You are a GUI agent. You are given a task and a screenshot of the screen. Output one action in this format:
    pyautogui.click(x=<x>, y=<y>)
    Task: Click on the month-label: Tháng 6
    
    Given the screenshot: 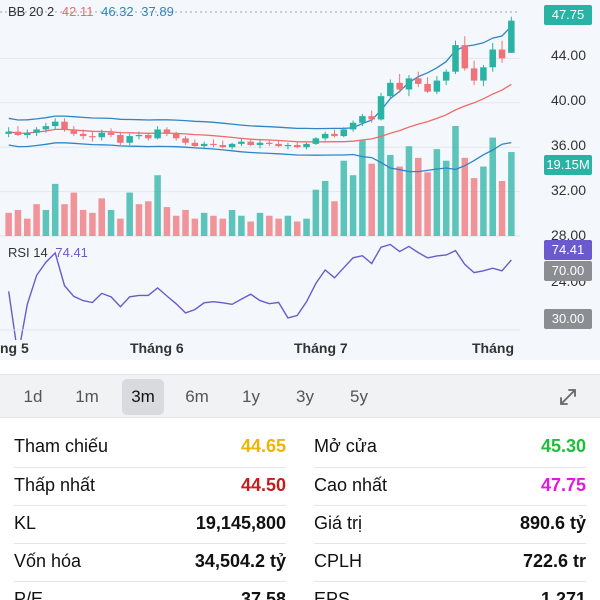 What is the action you would take?
    pyautogui.click(x=157, y=348)
    